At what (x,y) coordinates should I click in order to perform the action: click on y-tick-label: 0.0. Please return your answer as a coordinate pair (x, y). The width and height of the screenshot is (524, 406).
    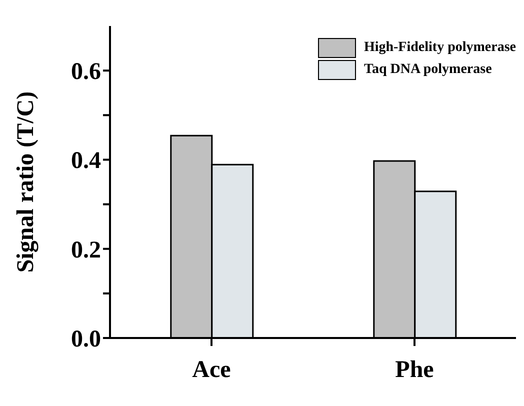
    Looking at the image, I should click on (86, 339).